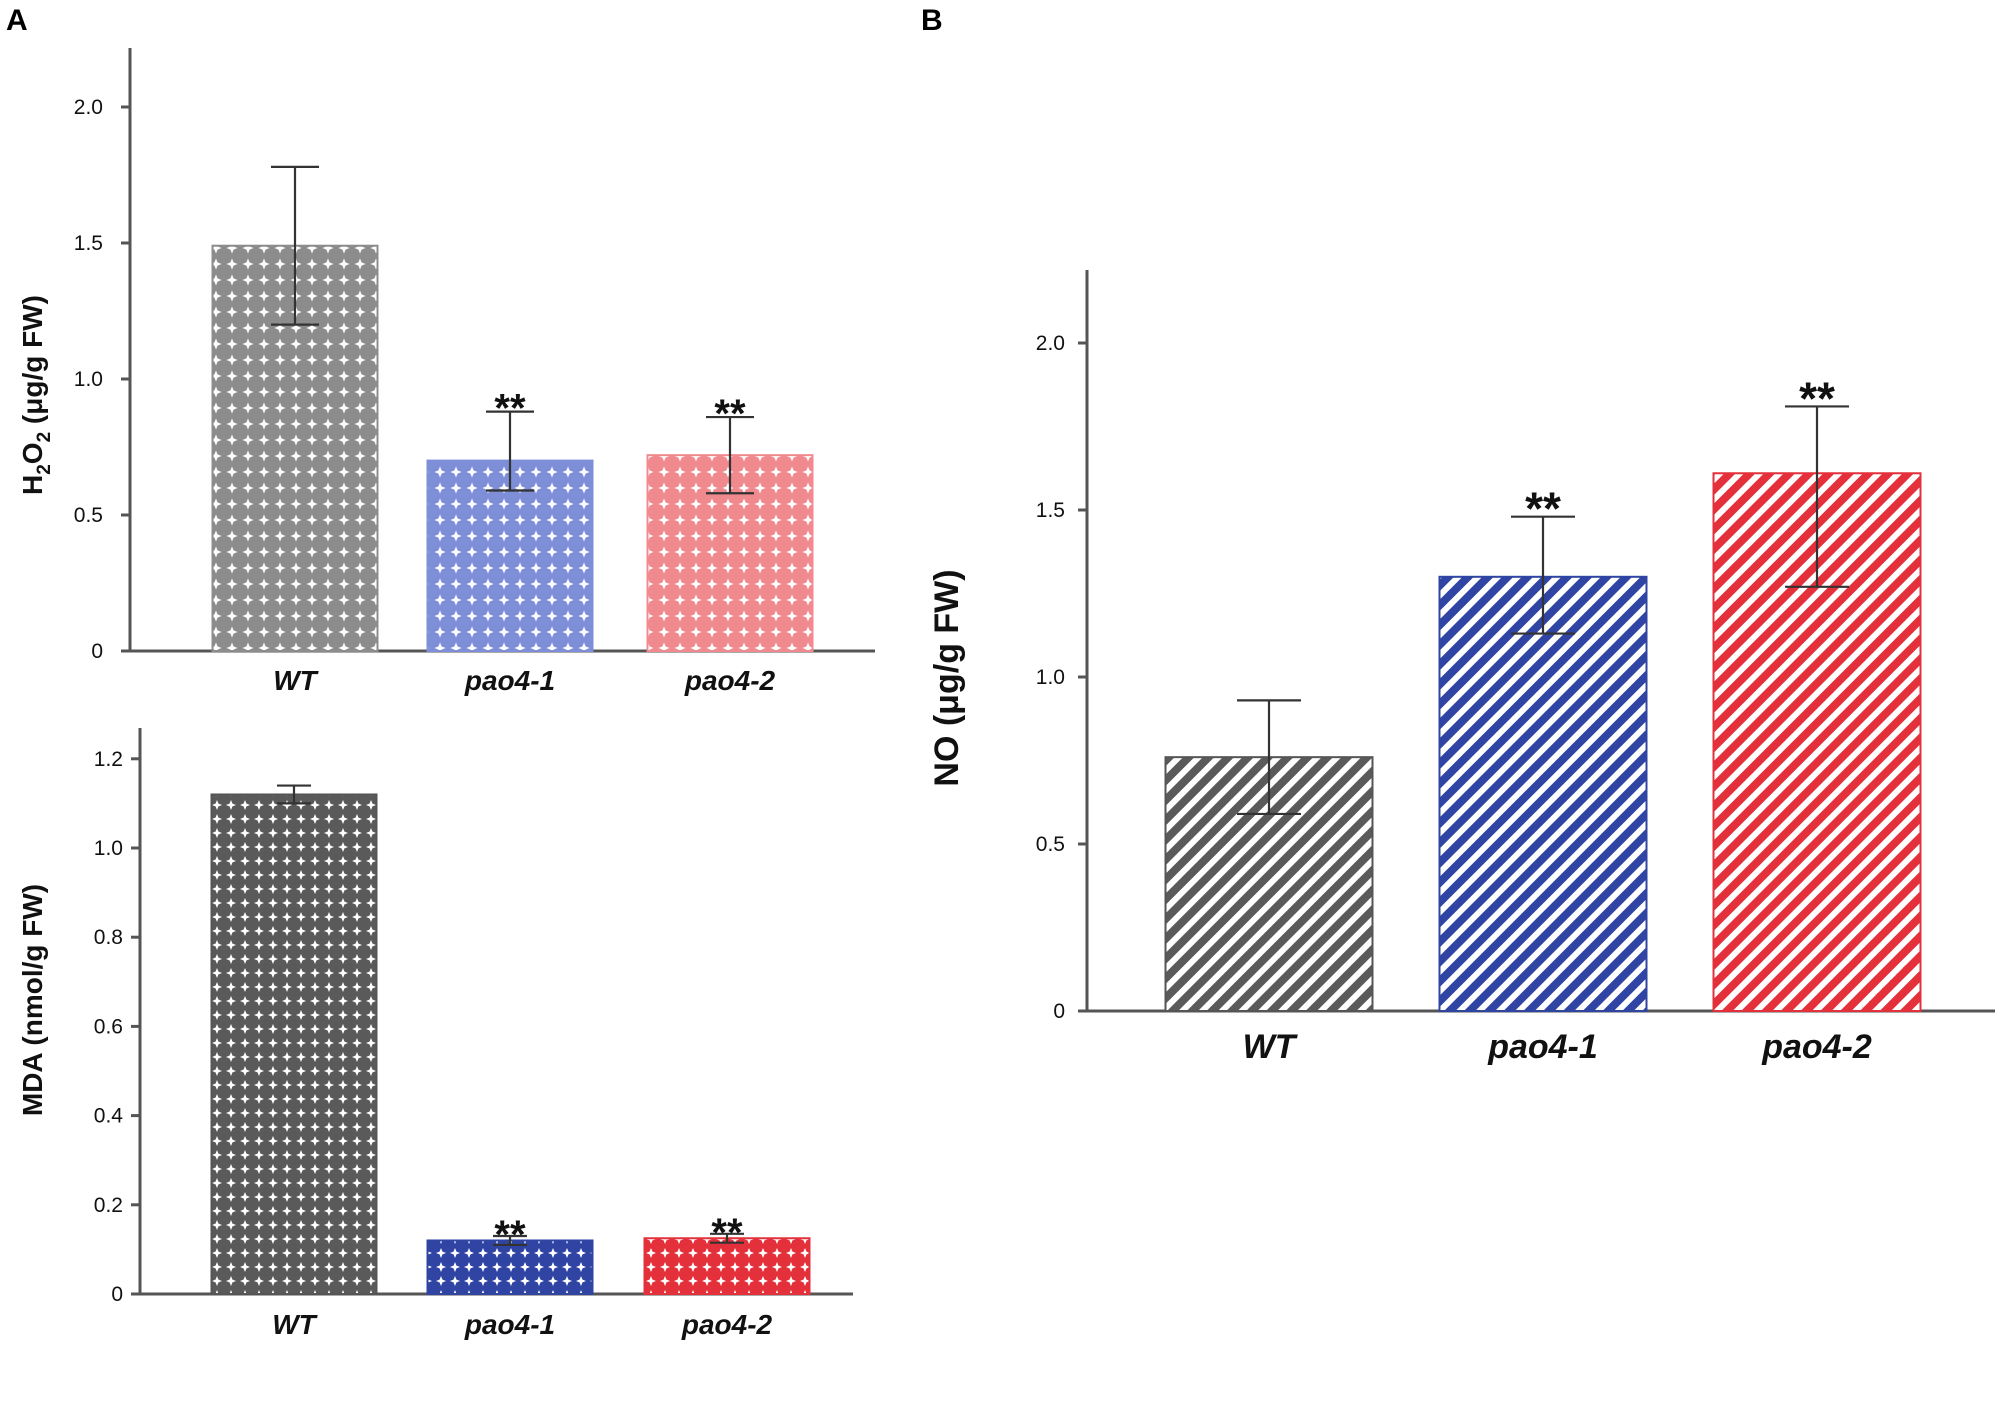  What do you see at coordinates (17, 20) in the screenshot?
I see `panel-label-a: A` at bounding box center [17, 20].